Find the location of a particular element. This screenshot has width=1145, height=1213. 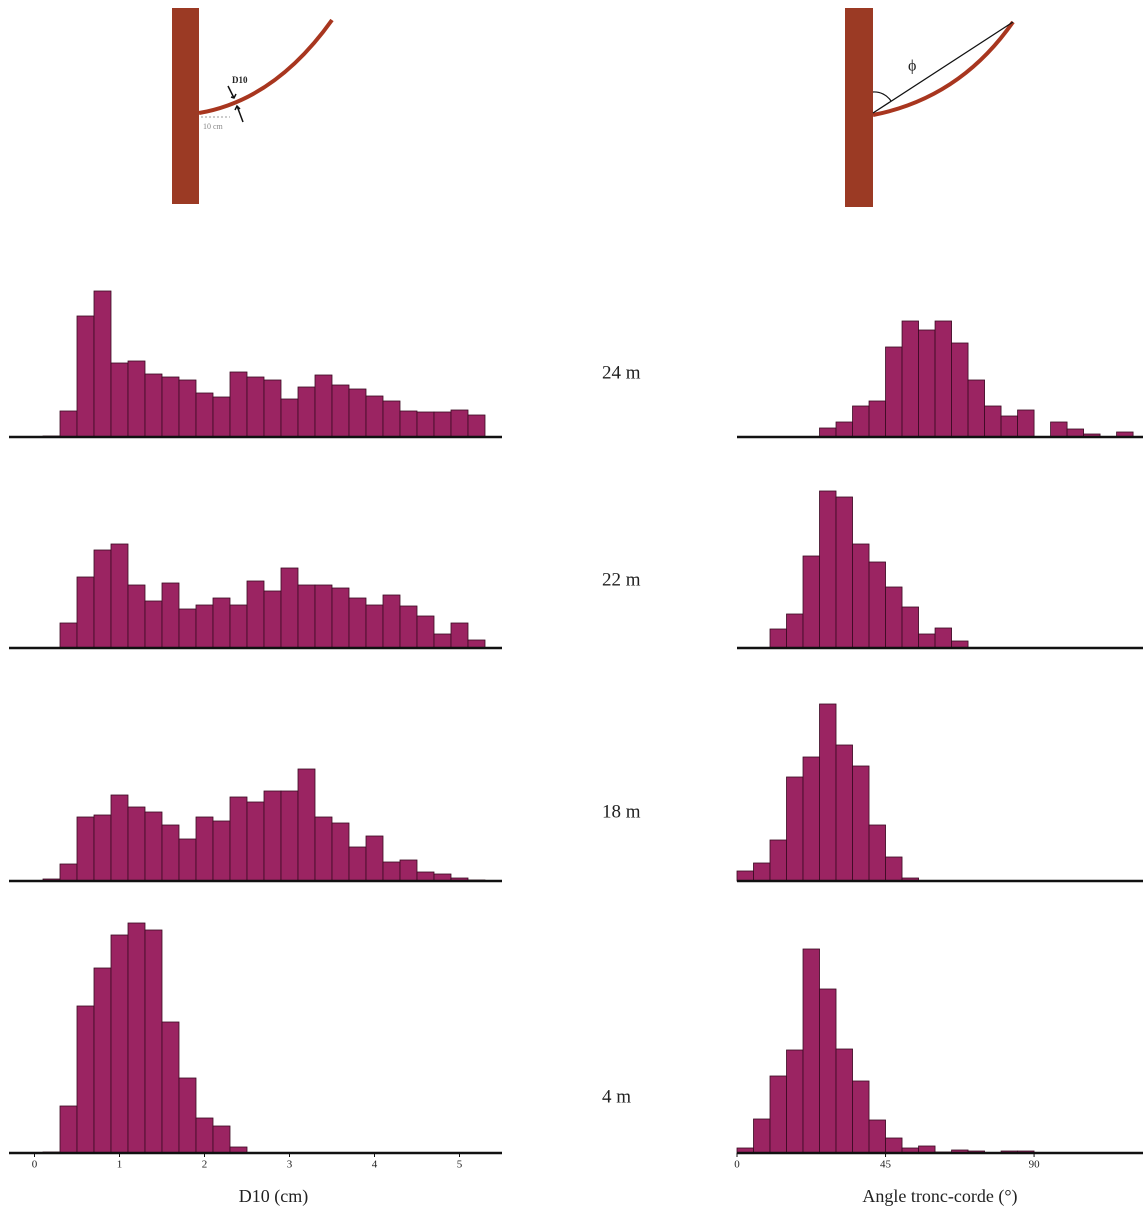

x-tick-label: 1 is located at coordinates (120, 1165).